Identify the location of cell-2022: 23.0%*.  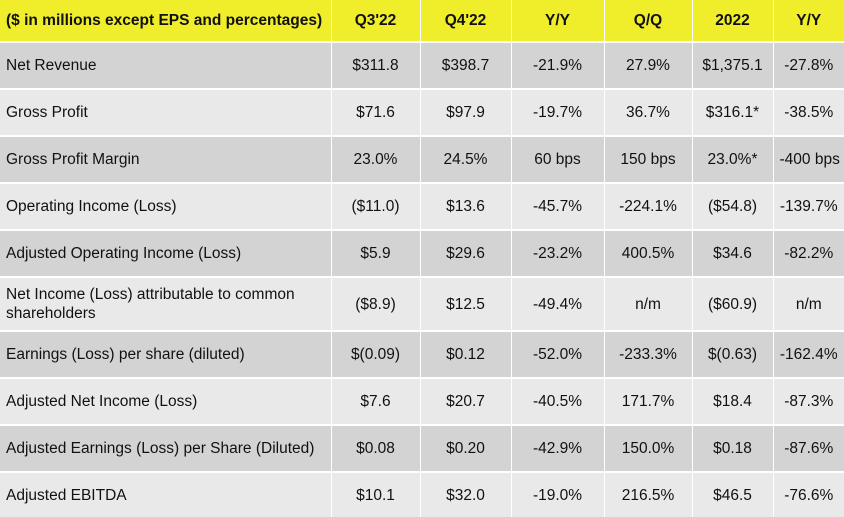
(733, 160).